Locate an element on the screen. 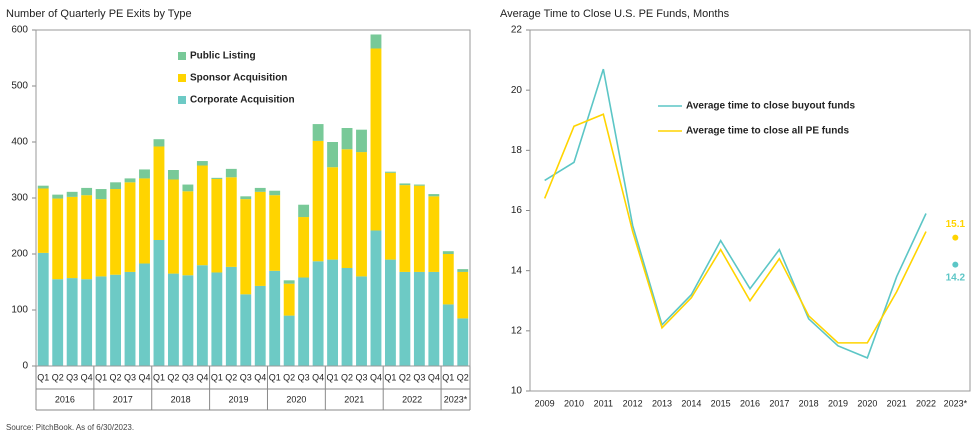 The image size is (980, 437). legend-label: Average time to close all PE funds is located at coordinates (767, 131).